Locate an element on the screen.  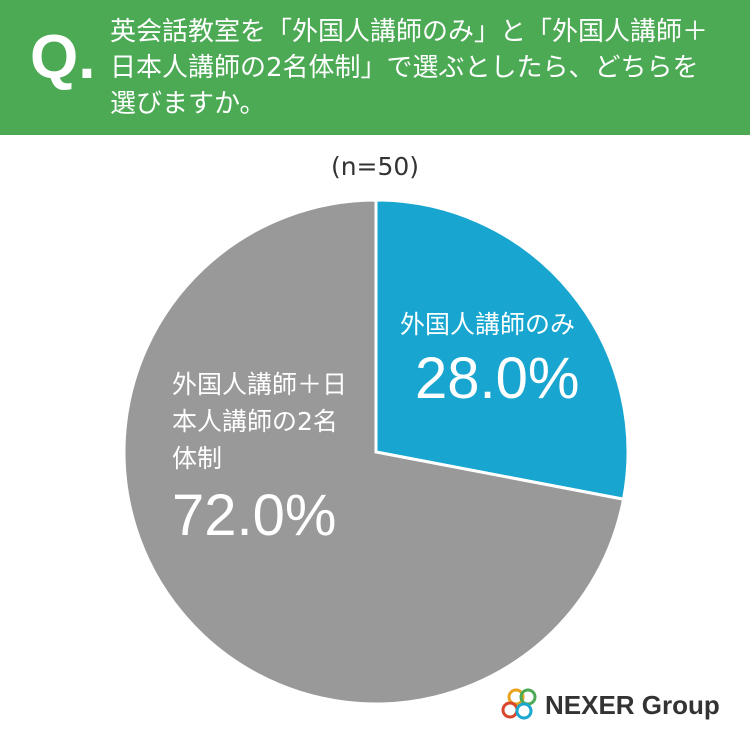
logo: NEXER Group is located at coordinates (632, 705).